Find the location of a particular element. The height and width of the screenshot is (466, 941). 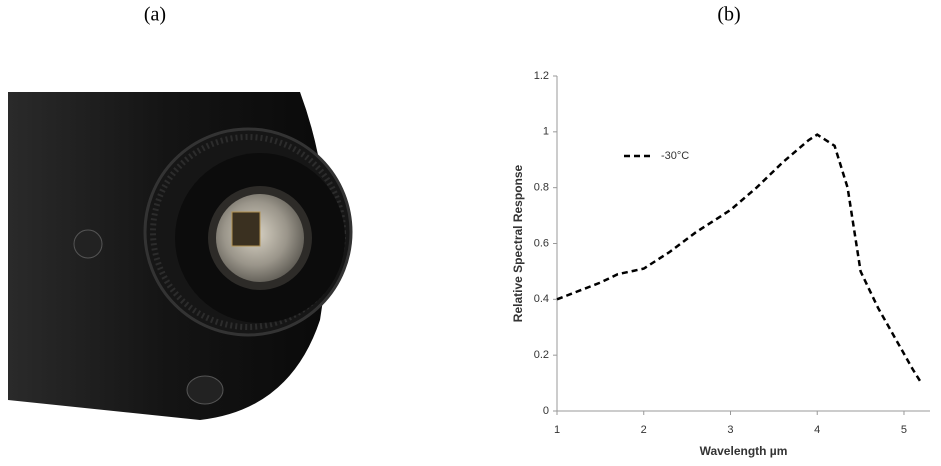

x-tick-label: 2 is located at coordinates (644, 430).